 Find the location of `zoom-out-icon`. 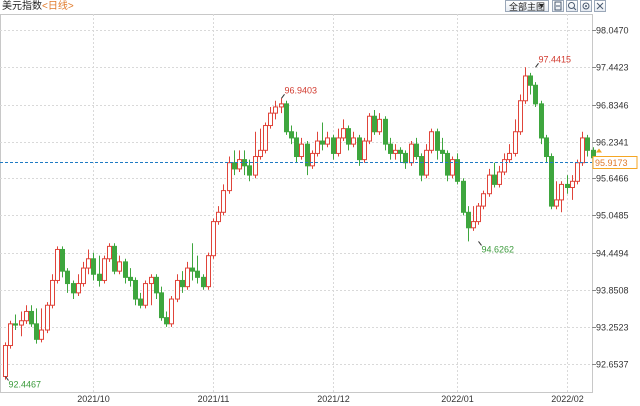

zoom-out-icon is located at coordinates (572, 6).